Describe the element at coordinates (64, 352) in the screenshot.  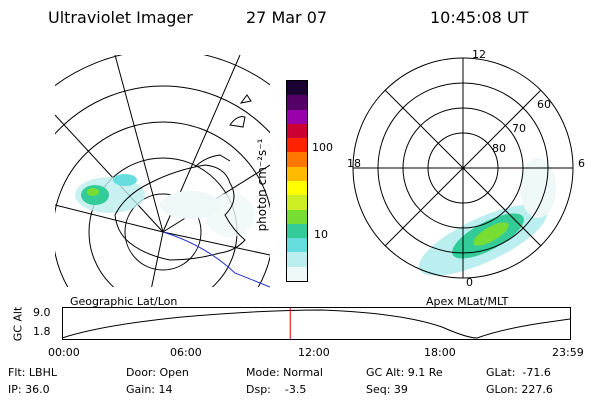
I see `altitude-xtick: 00:00` at that location.